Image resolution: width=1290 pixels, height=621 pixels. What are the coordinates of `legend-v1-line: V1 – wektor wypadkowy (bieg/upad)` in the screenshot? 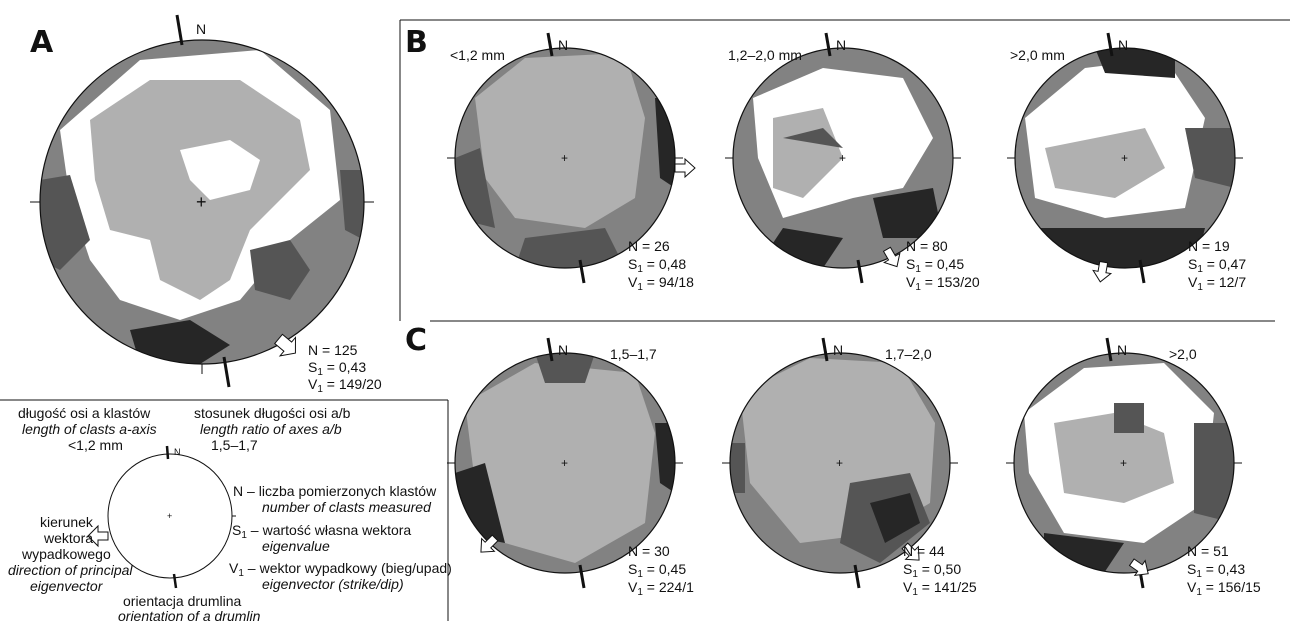 It's located at (340, 569).